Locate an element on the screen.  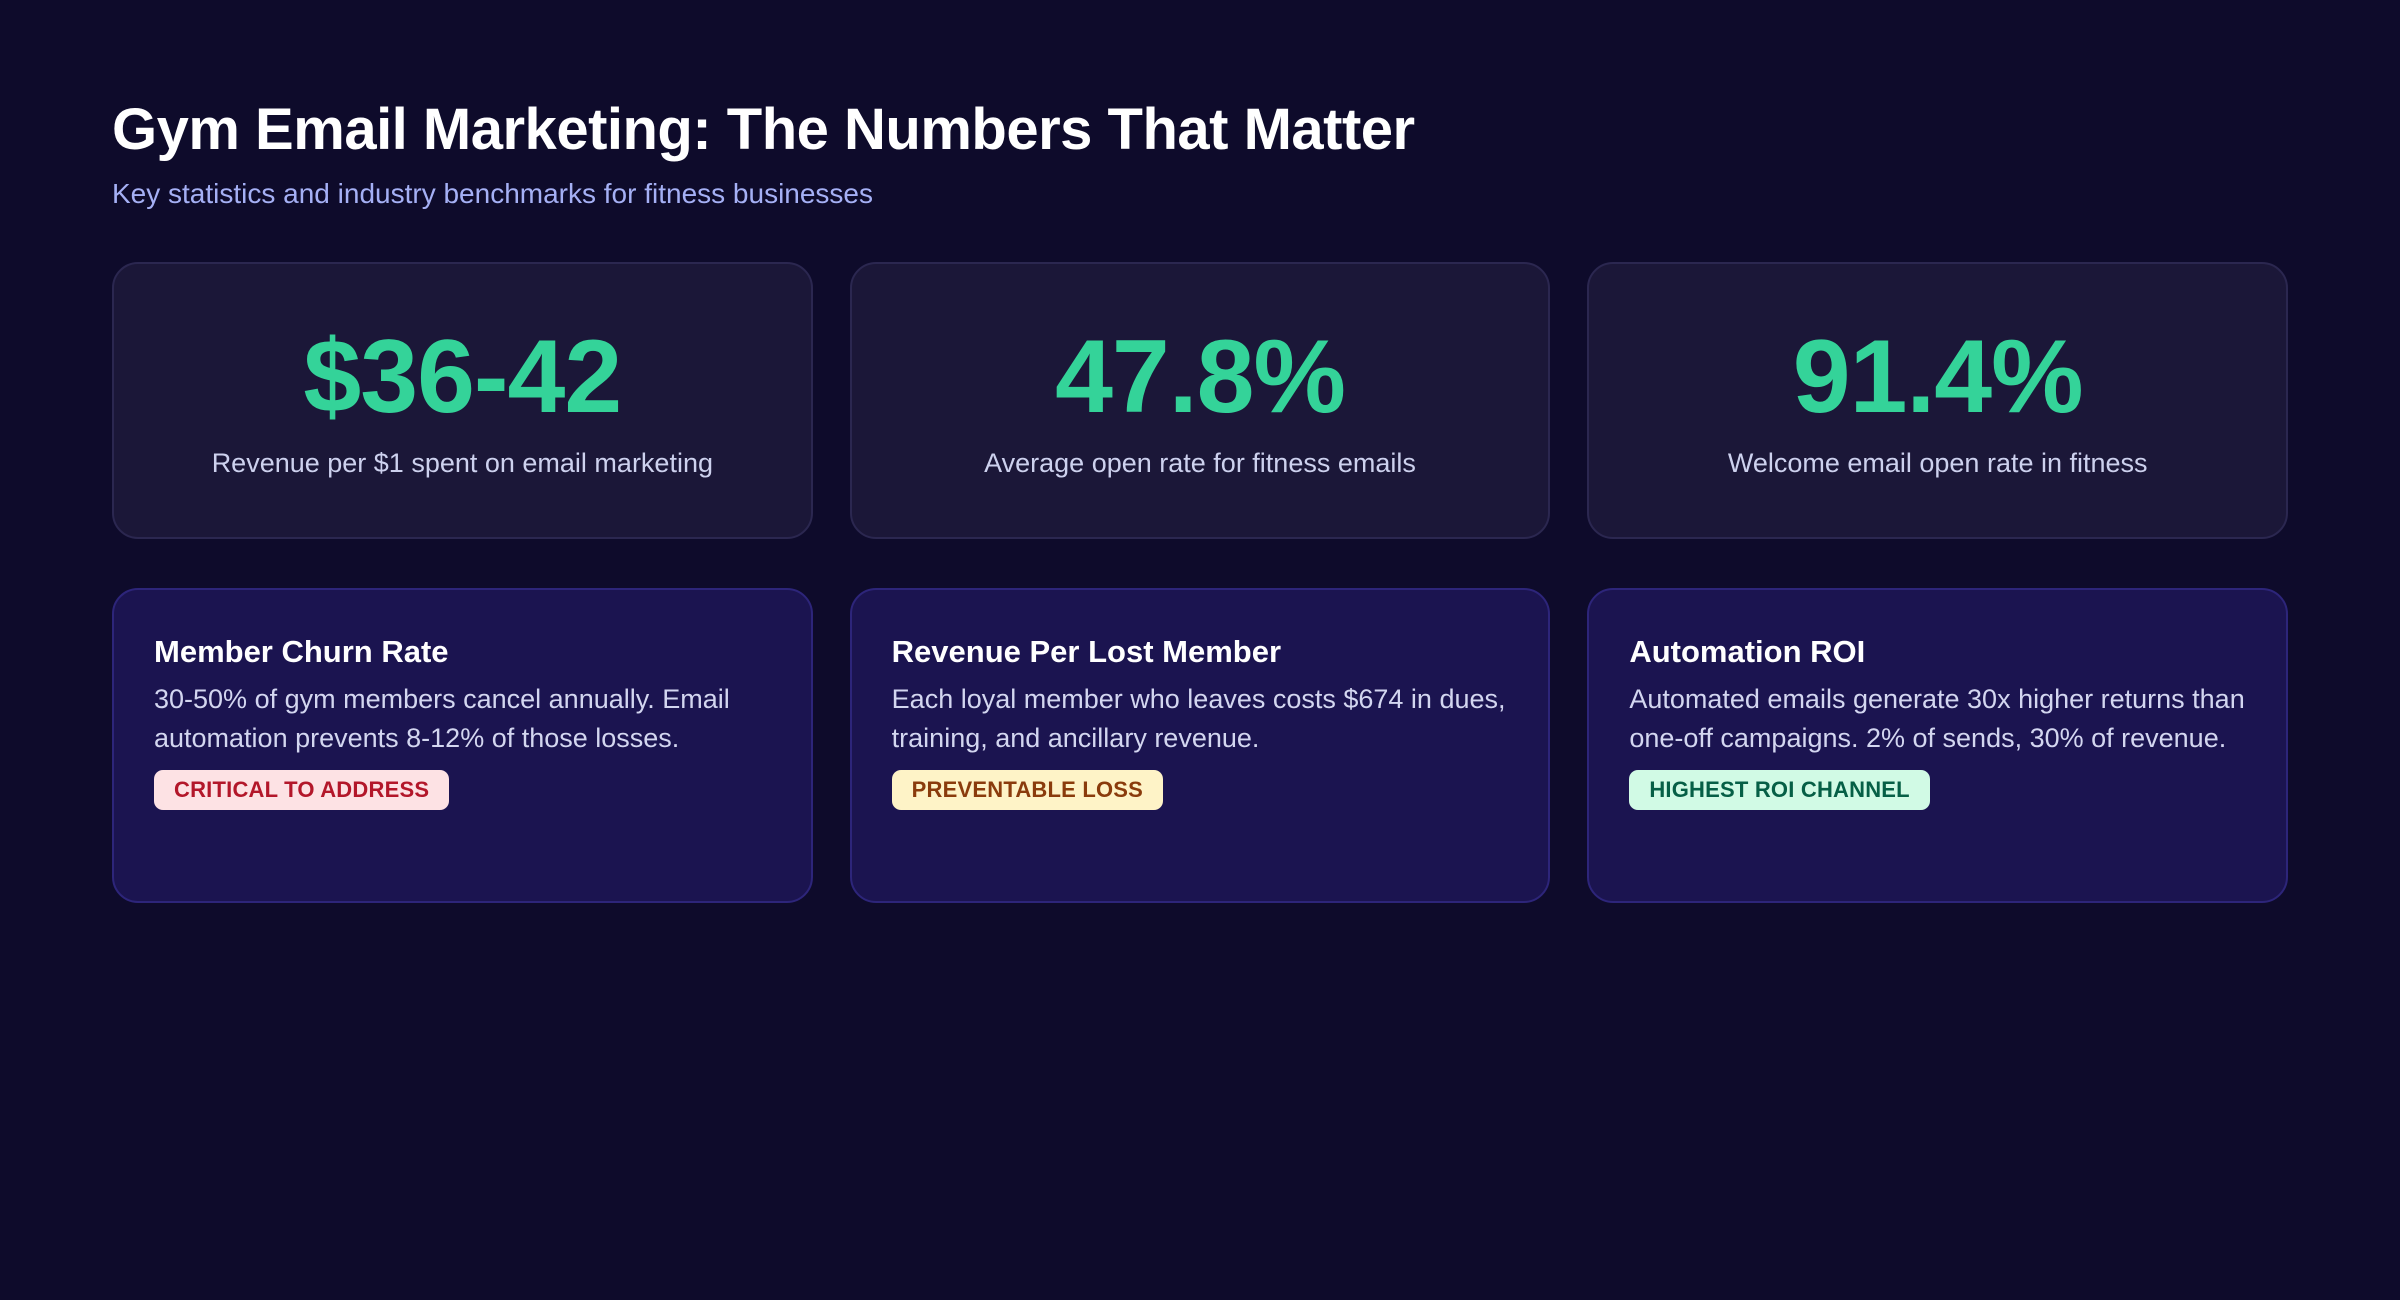
info-card-title: Revenue Per Lost Member is located at coordinates (1086, 651).